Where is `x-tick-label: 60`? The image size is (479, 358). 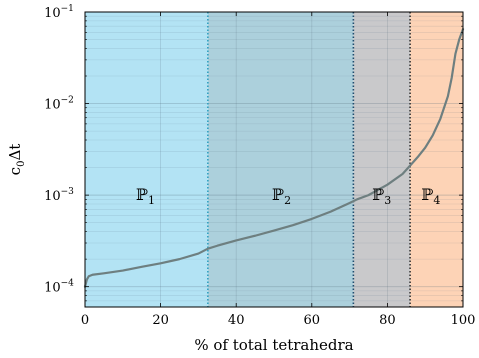
x-tick-label: 60 is located at coordinates (312, 320).